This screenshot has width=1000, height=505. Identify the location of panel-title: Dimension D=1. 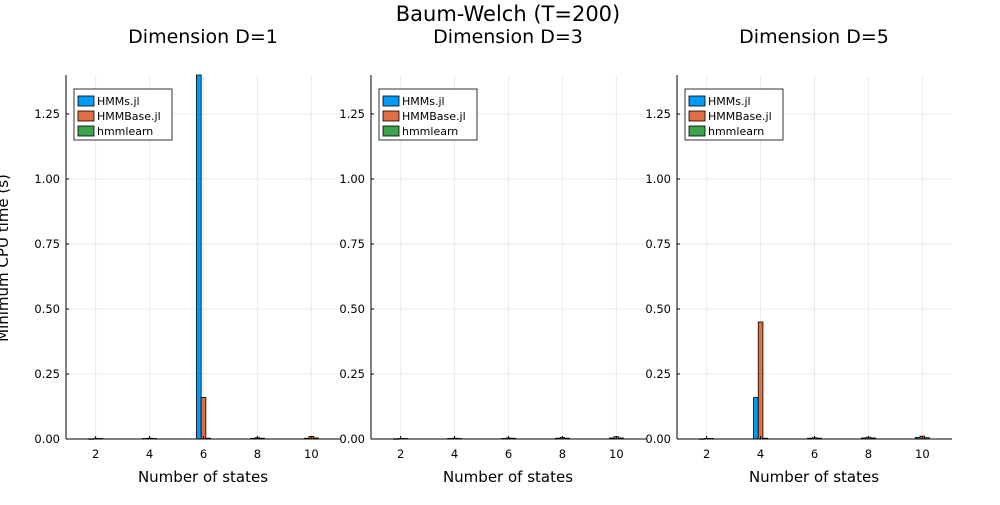
(203, 37).